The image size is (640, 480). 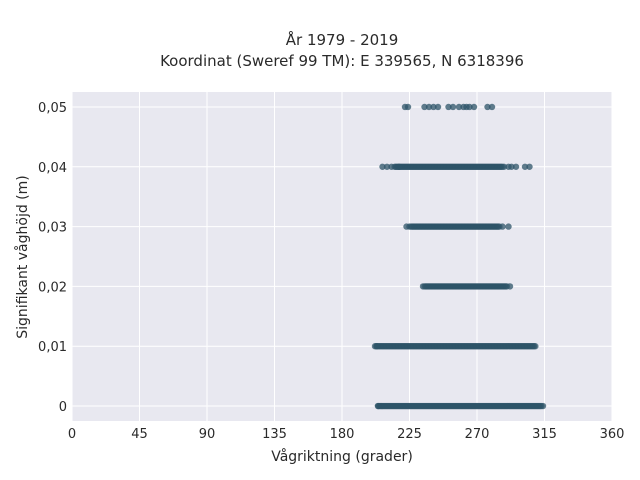 What do you see at coordinates (477, 434) in the screenshot?
I see `x-tick-label: 270` at bounding box center [477, 434].